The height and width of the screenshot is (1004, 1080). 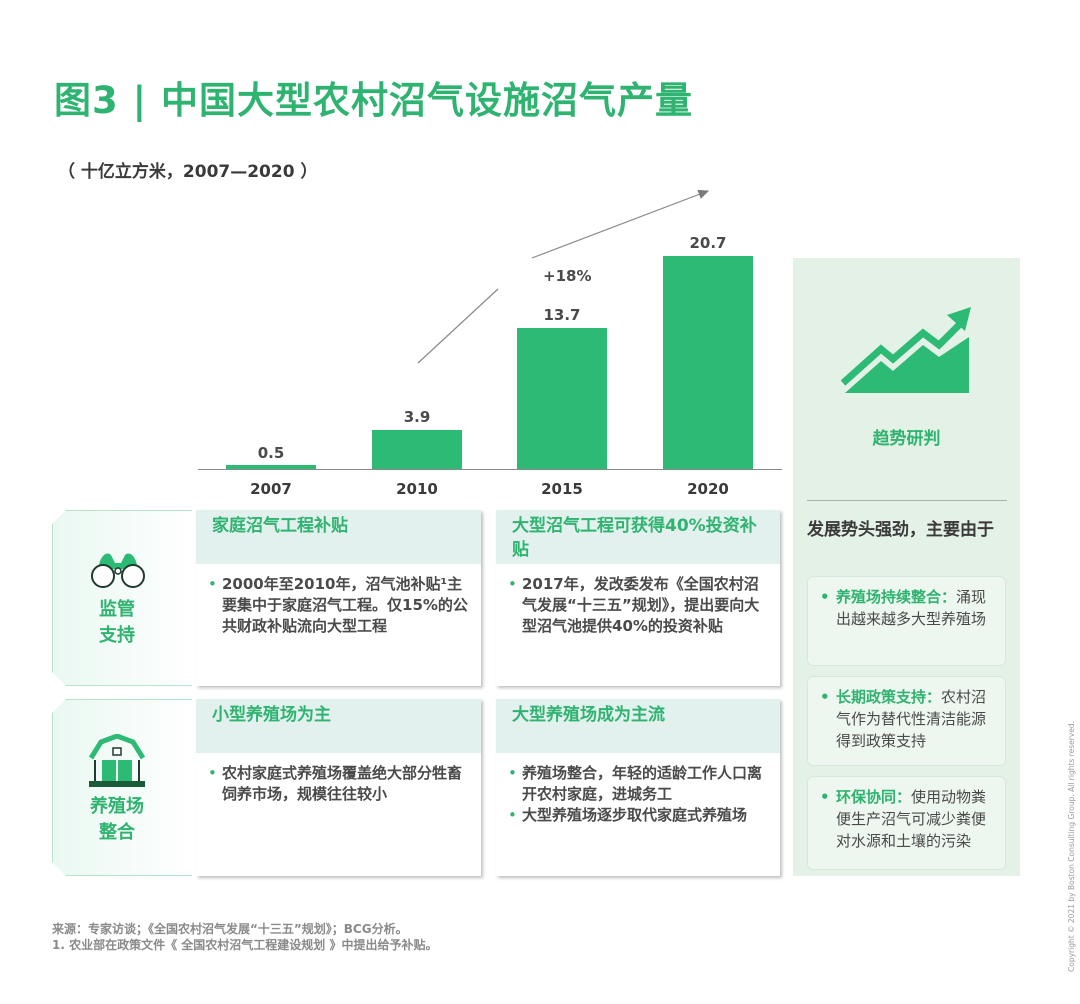 I want to click on source-note: 来源：专家访谈；《全国农村沼气发展“十三五”规划》；BCG分析。, so click(x=230, y=929).